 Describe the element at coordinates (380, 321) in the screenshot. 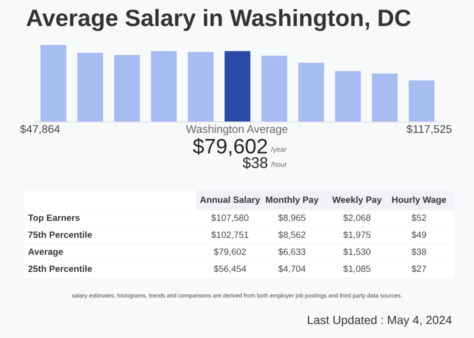

I see `text: Last Updated : May 4, 2024` at that location.